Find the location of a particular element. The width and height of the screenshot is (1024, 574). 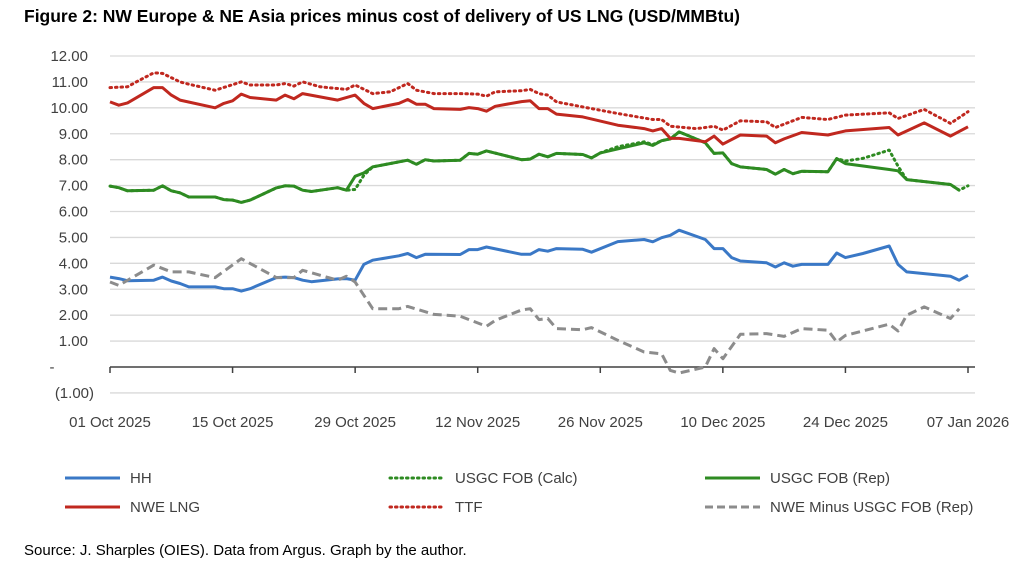

legend-label: TTF is located at coordinates (469, 507).